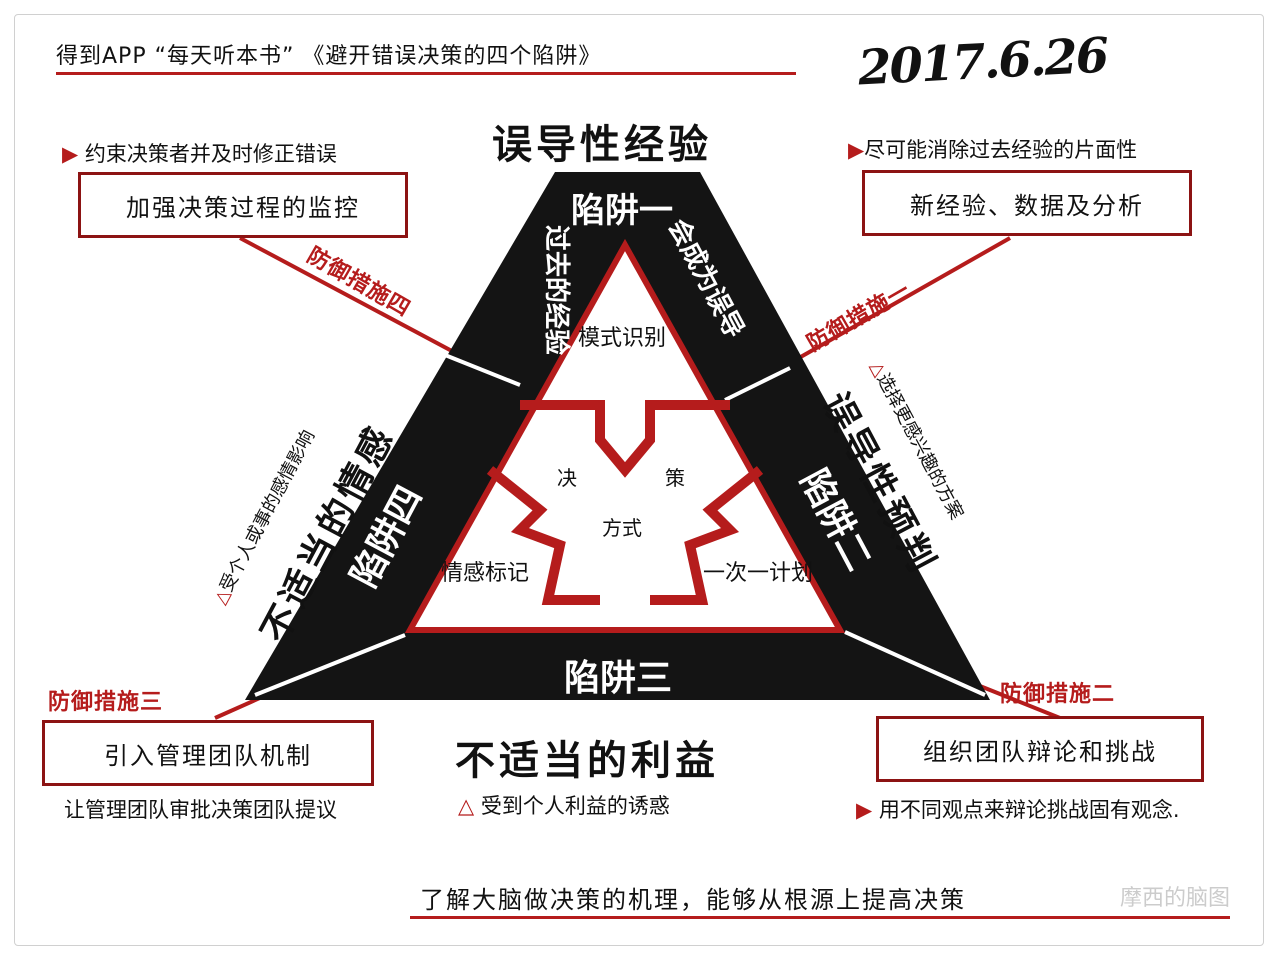 This screenshot has width=1280, height=959. I want to click on bottom-note-text: 受到个人利益的诱惑, so click(575, 806).